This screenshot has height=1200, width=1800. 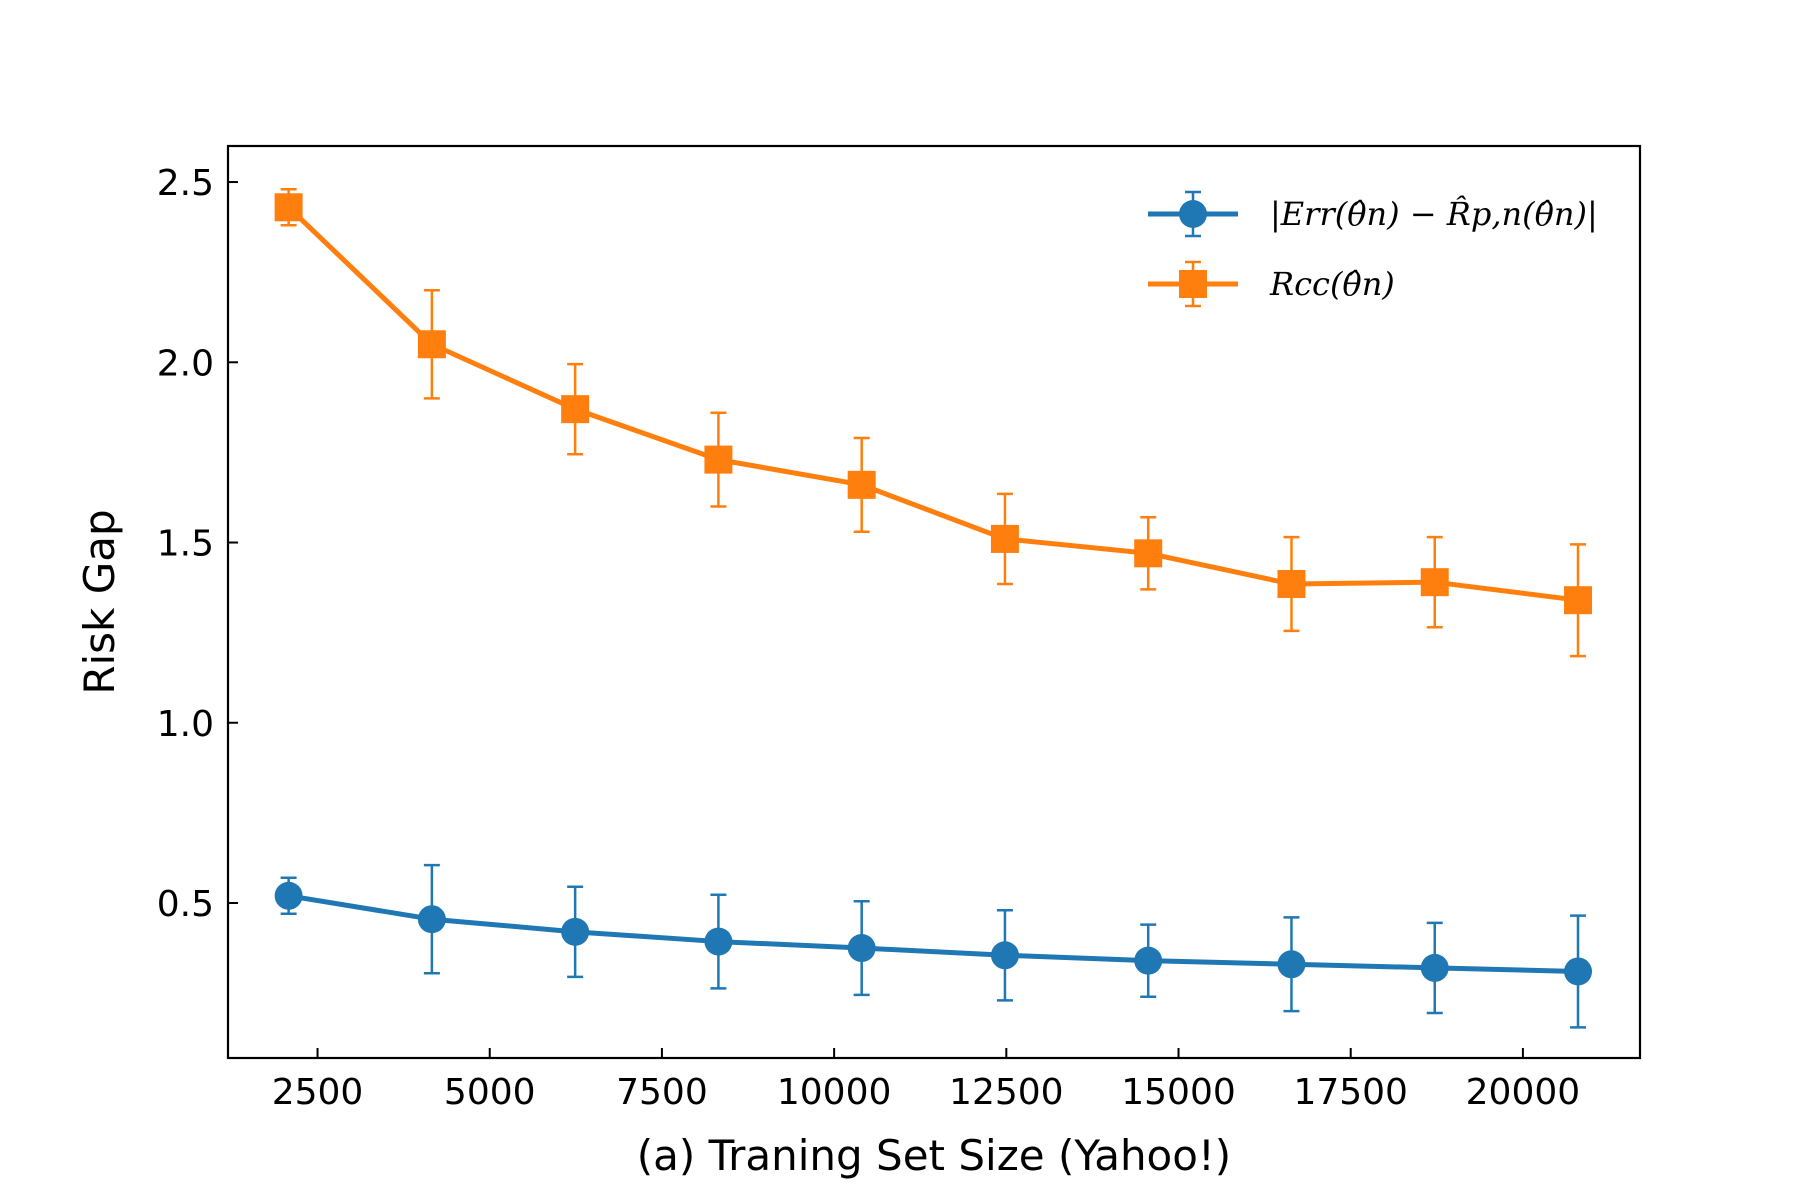 I want to click on x-tick-label: 2500, so click(x=318, y=1092).